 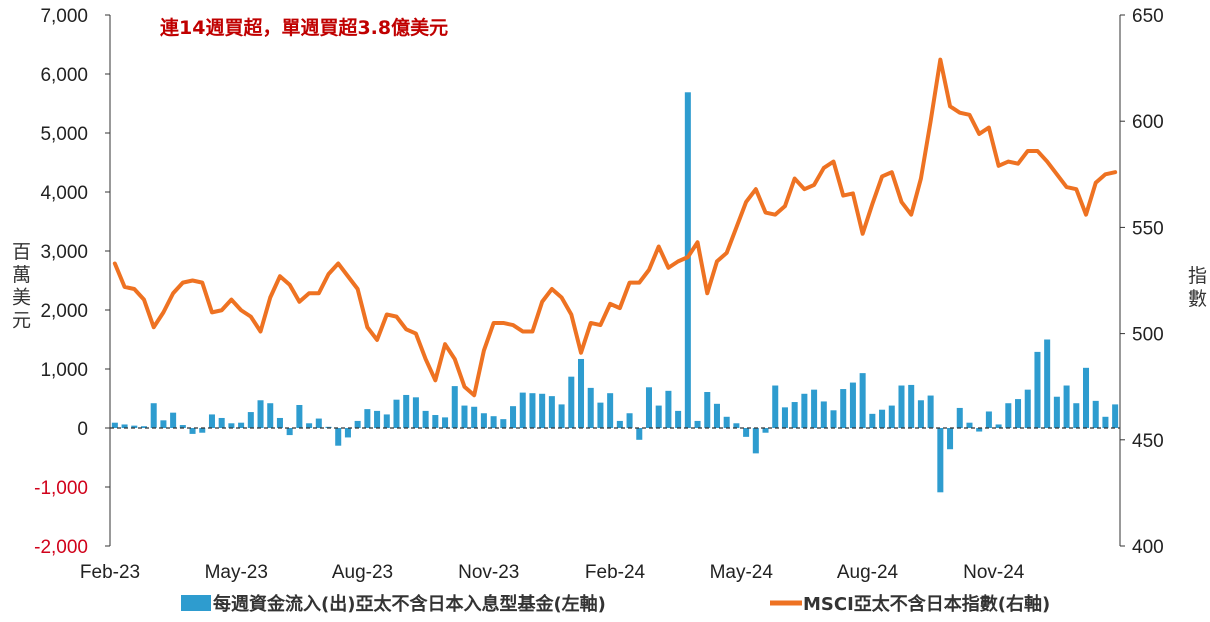 I want to click on left-tick-label: -1,000, so click(x=61, y=488).